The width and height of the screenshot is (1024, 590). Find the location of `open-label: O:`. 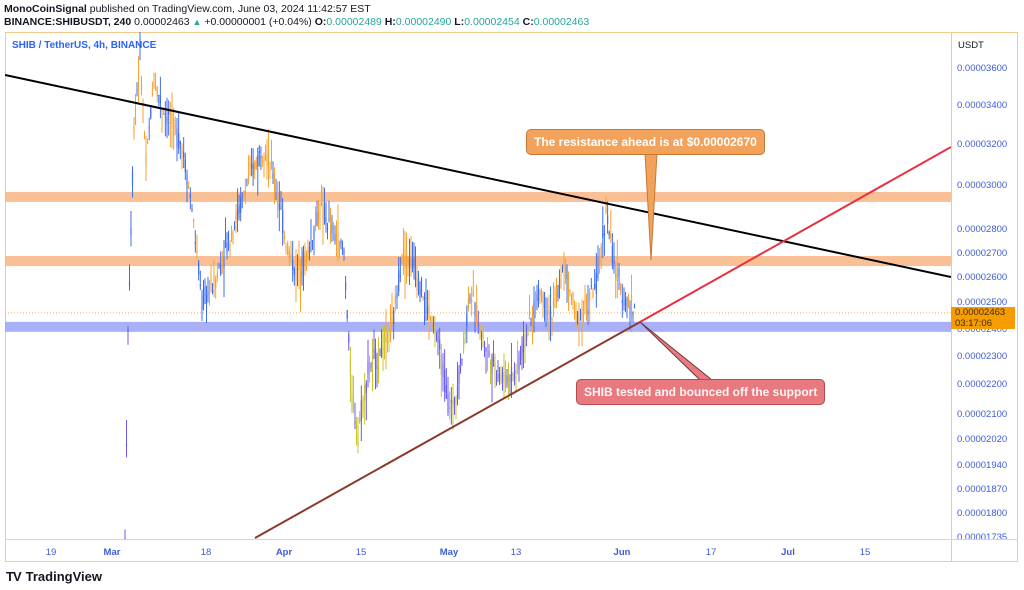

open-label: O: is located at coordinates (320, 22).